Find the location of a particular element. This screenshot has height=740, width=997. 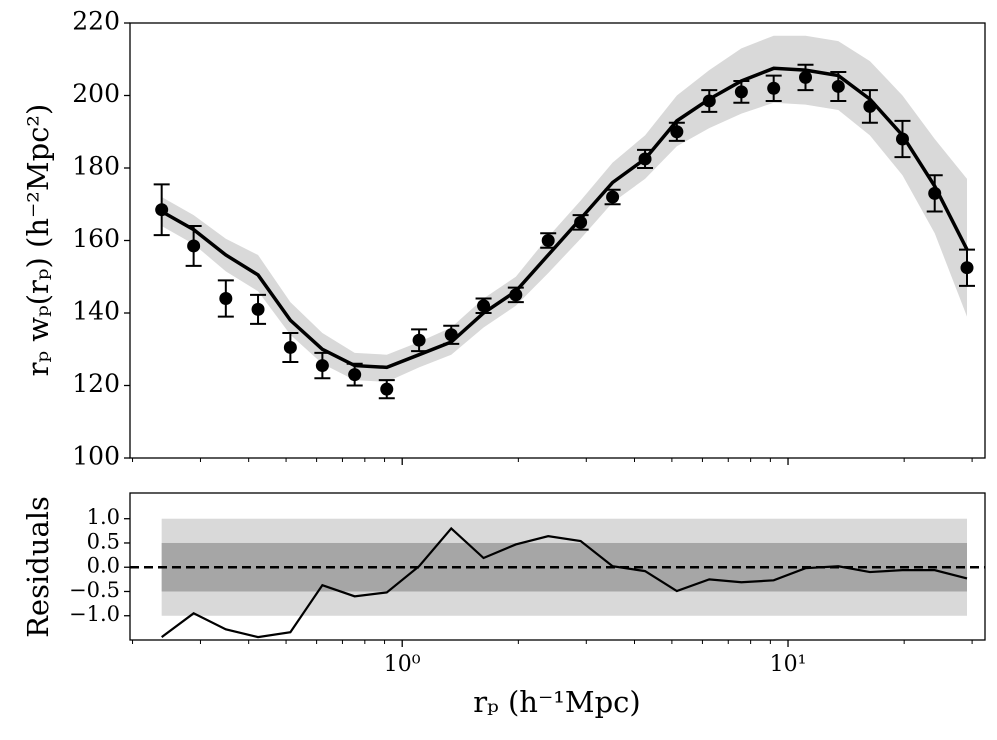

plot-area is located at coordinates (557, 578).